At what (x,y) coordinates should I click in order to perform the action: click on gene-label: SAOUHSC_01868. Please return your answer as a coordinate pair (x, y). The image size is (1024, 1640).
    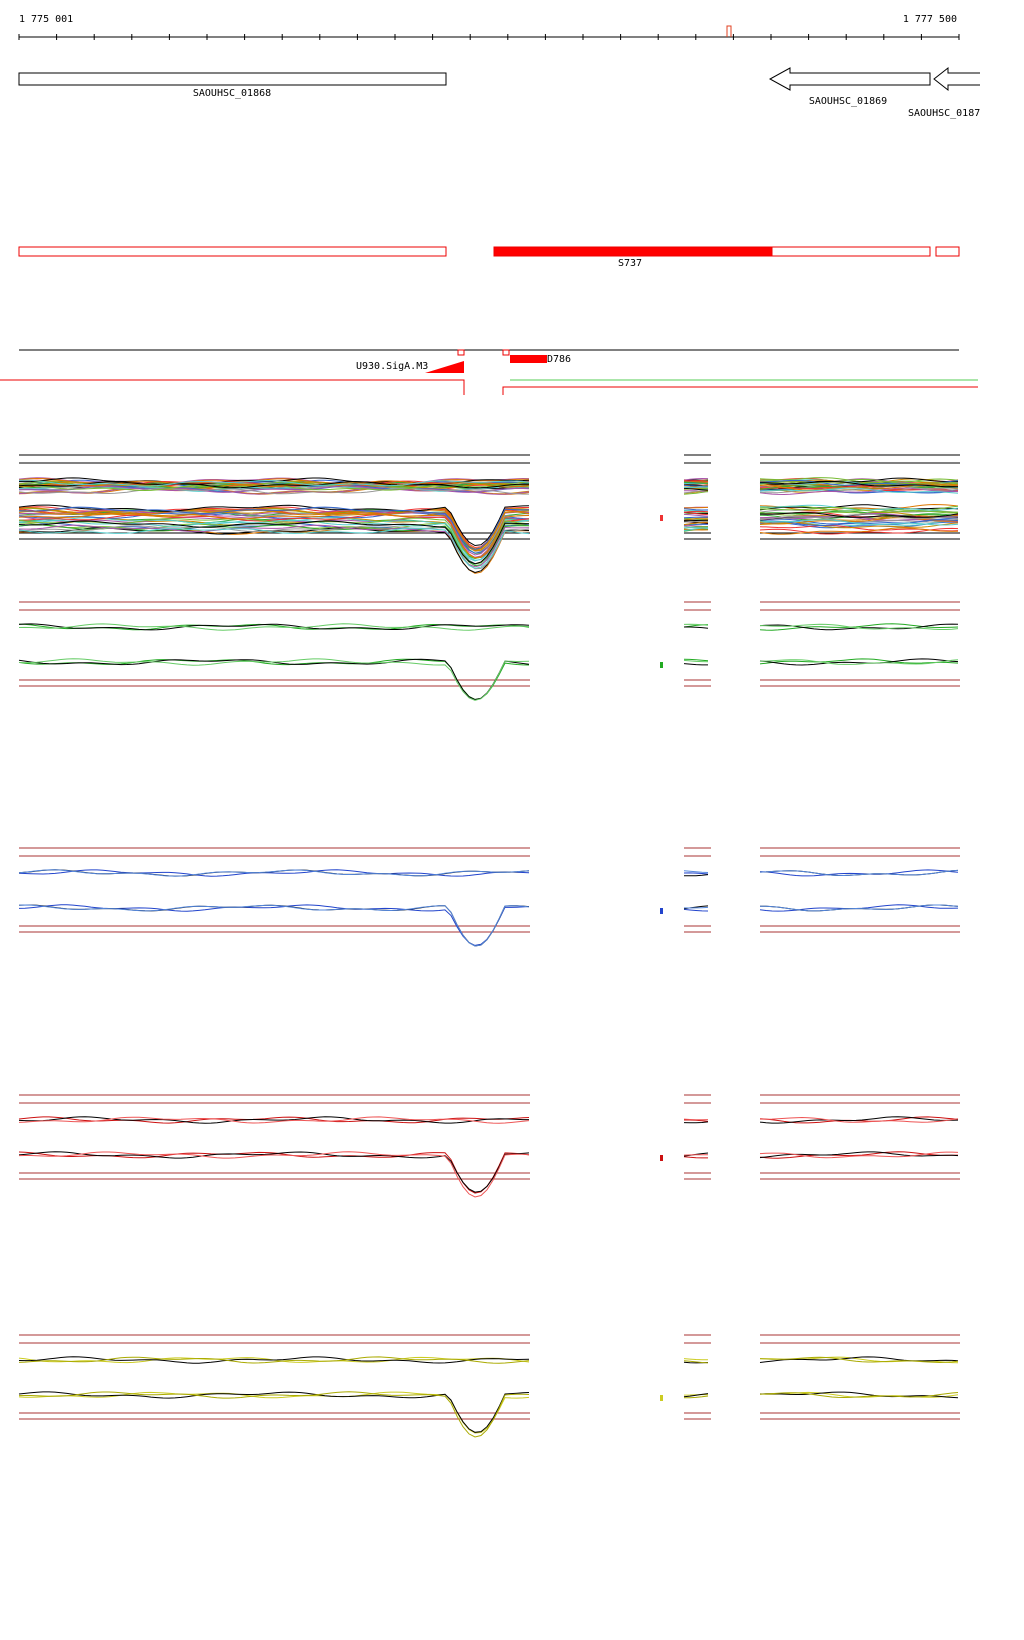
    Looking at the image, I should click on (232, 93).